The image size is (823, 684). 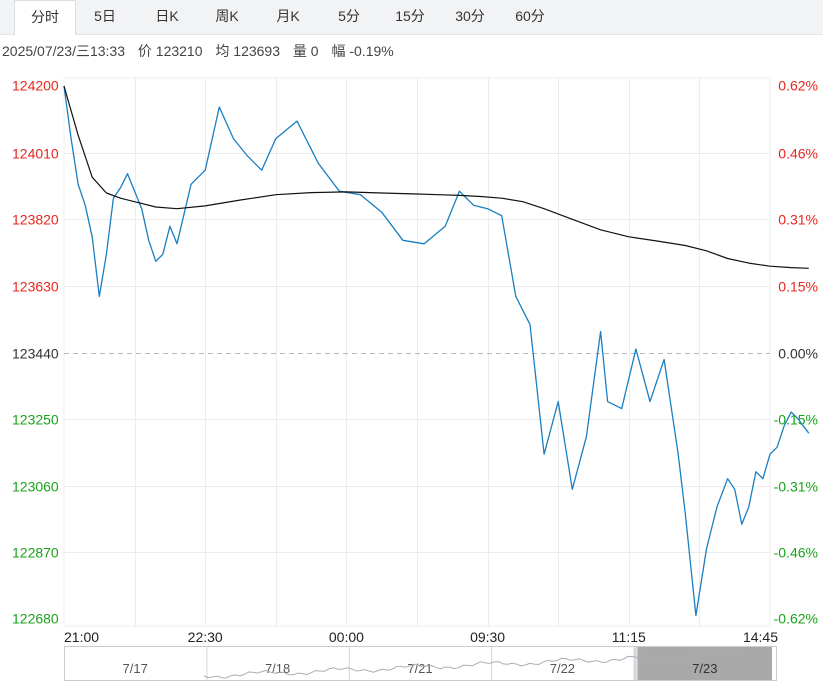 What do you see at coordinates (247, 51) in the screenshot?
I see `quote-average: 均 123693` at bounding box center [247, 51].